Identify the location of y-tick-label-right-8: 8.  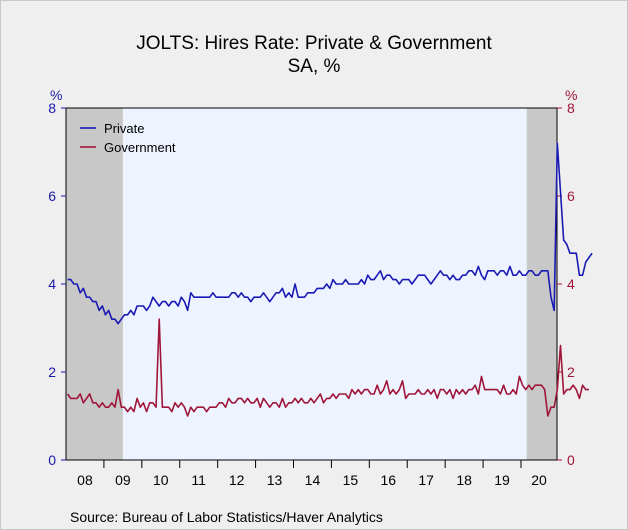
(571, 108).